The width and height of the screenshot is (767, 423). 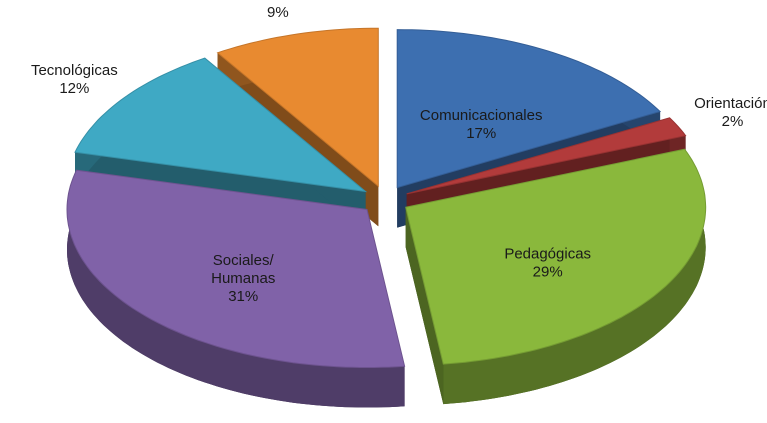 What do you see at coordinates (244, 260) in the screenshot?
I see `slice-label-line: Sociales/` at bounding box center [244, 260].